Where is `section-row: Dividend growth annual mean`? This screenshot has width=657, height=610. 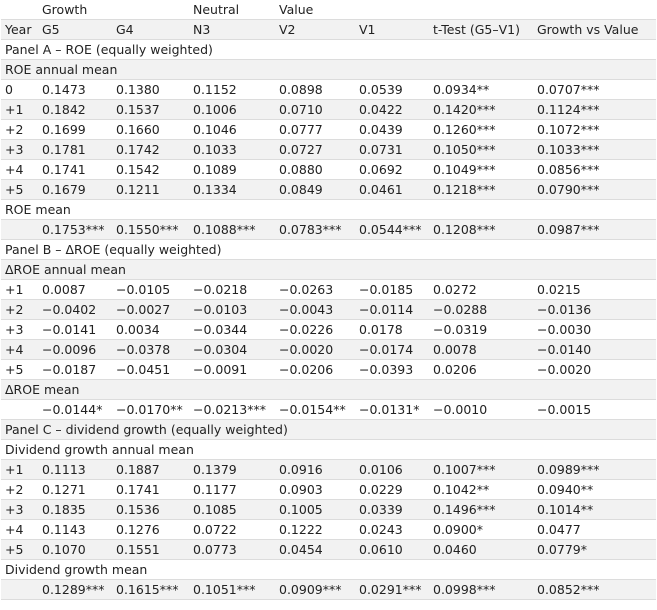 section-row: Dividend growth annual mean is located at coordinates (328, 449).